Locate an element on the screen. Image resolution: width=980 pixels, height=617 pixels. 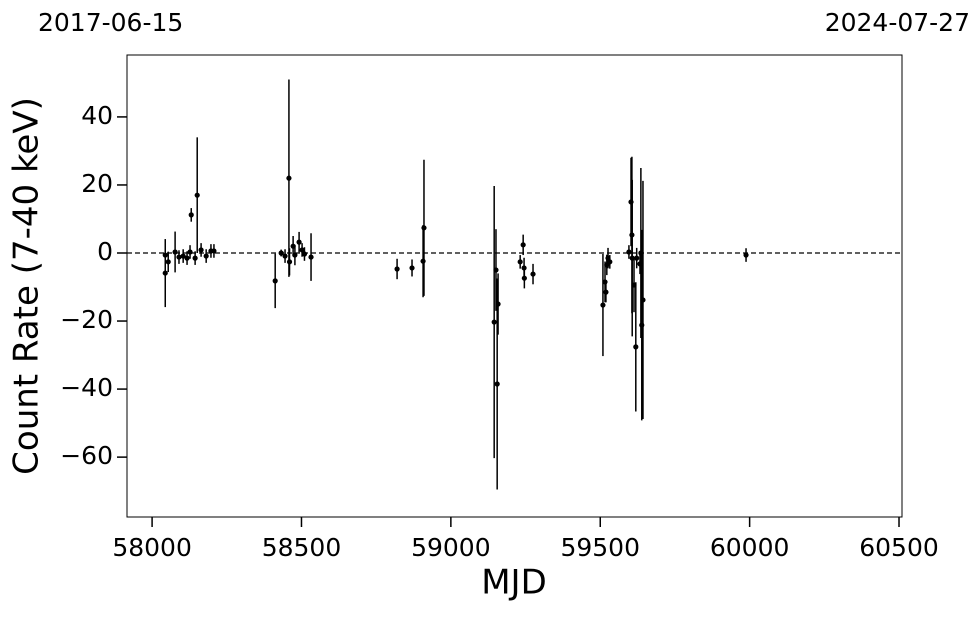
y-tick-label: −20 is located at coordinates (86, 319).